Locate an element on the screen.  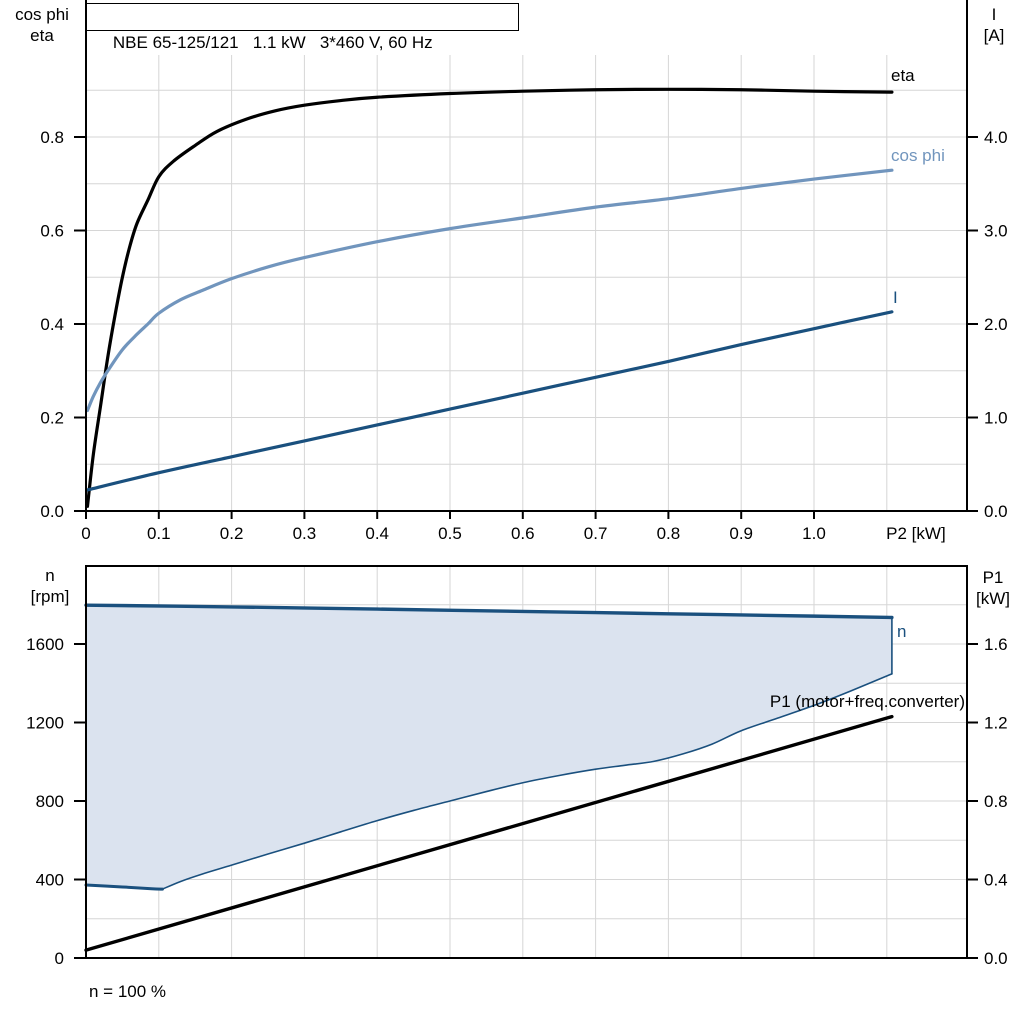
curve-label-cos_phi: cos phi is located at coordinates (918, 155).